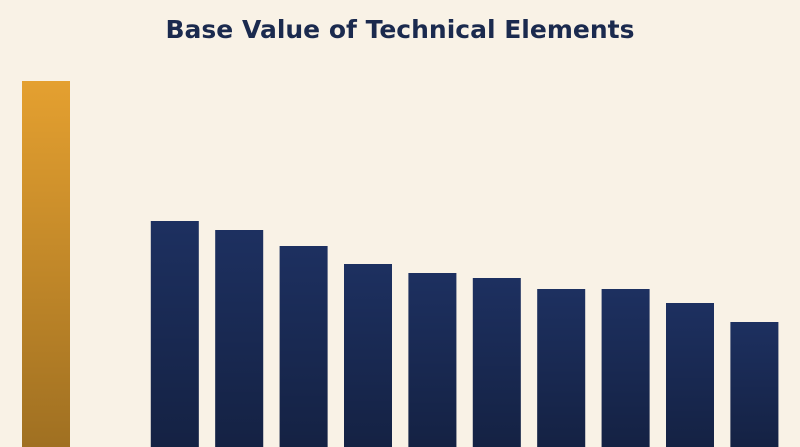 The image size is (800, 447). What do you see at coordinates (400, 29) in the screenshot?
I see `chart-title: Base Value of Technical Elements` at bounding box center [400, 29].